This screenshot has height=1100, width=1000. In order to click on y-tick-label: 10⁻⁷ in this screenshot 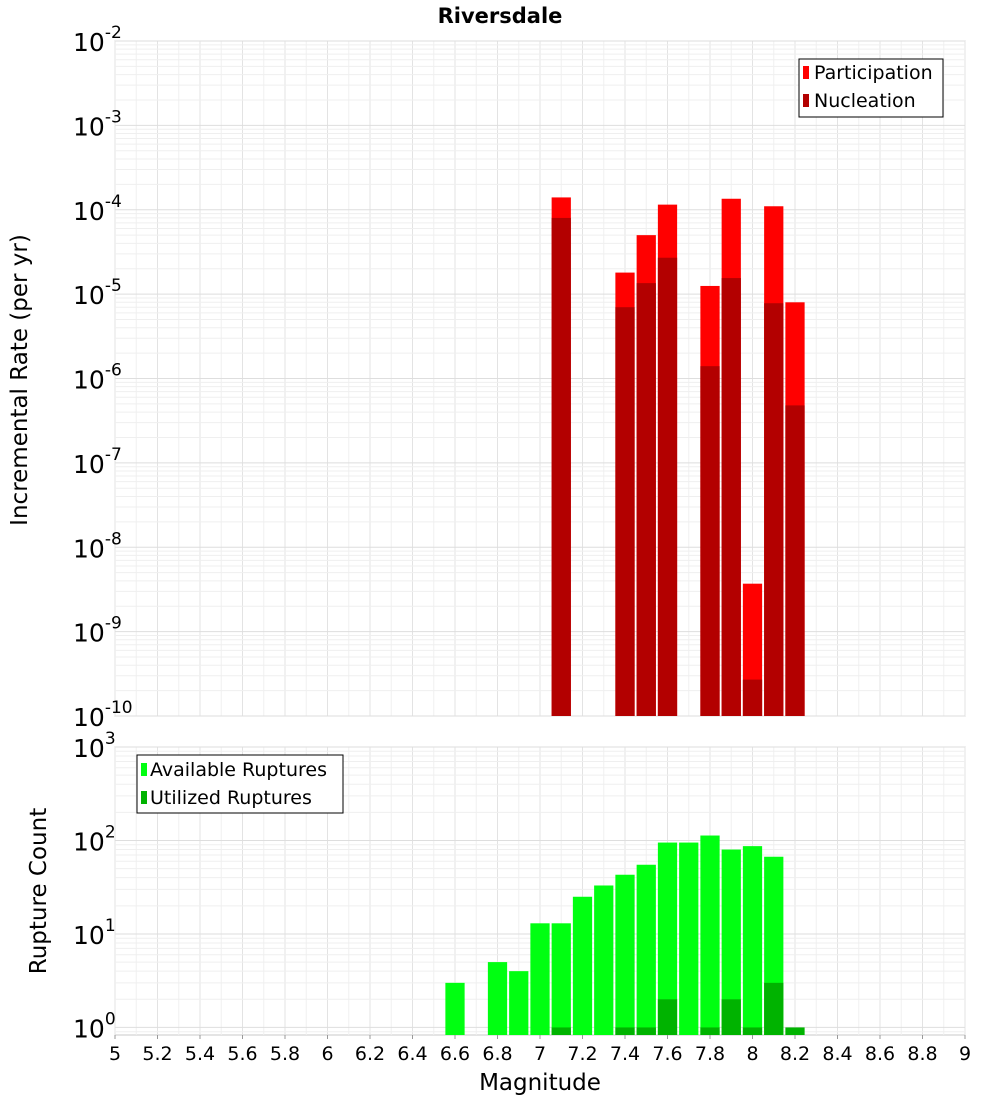, I will do `click(97, 462)`.